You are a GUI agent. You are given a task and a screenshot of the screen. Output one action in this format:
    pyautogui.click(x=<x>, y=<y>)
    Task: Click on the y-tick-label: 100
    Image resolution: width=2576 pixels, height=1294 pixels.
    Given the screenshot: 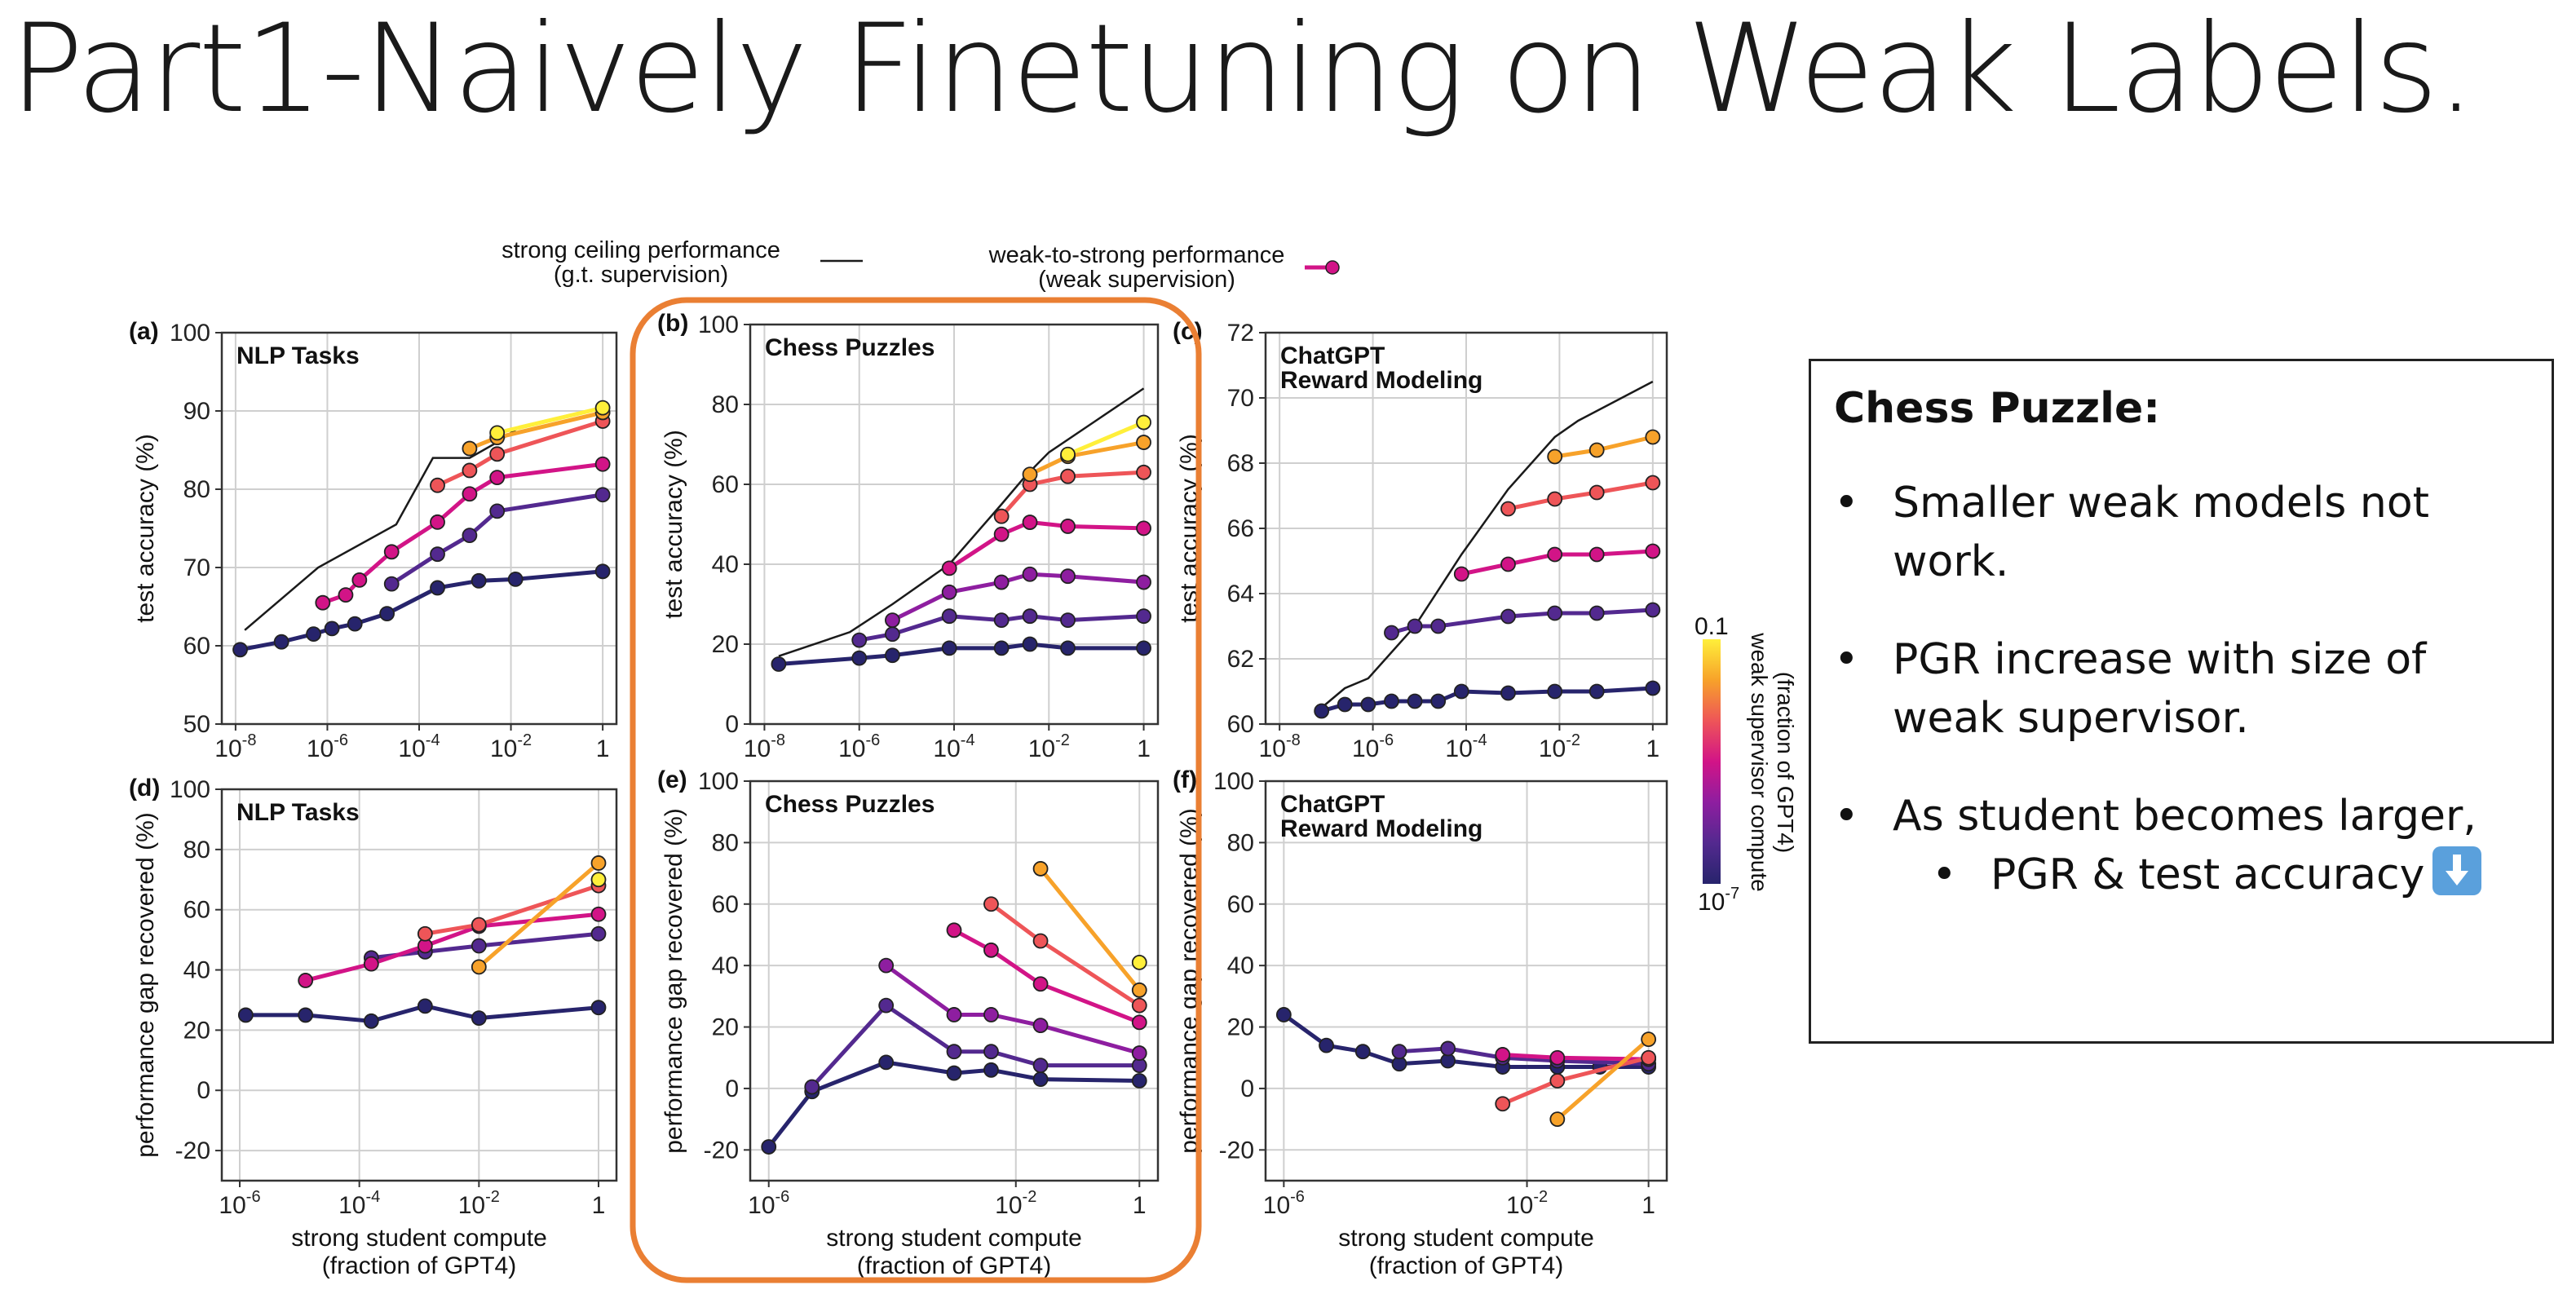 What is the action you would take?
    pyautogui.click(x=718, y=781)
    